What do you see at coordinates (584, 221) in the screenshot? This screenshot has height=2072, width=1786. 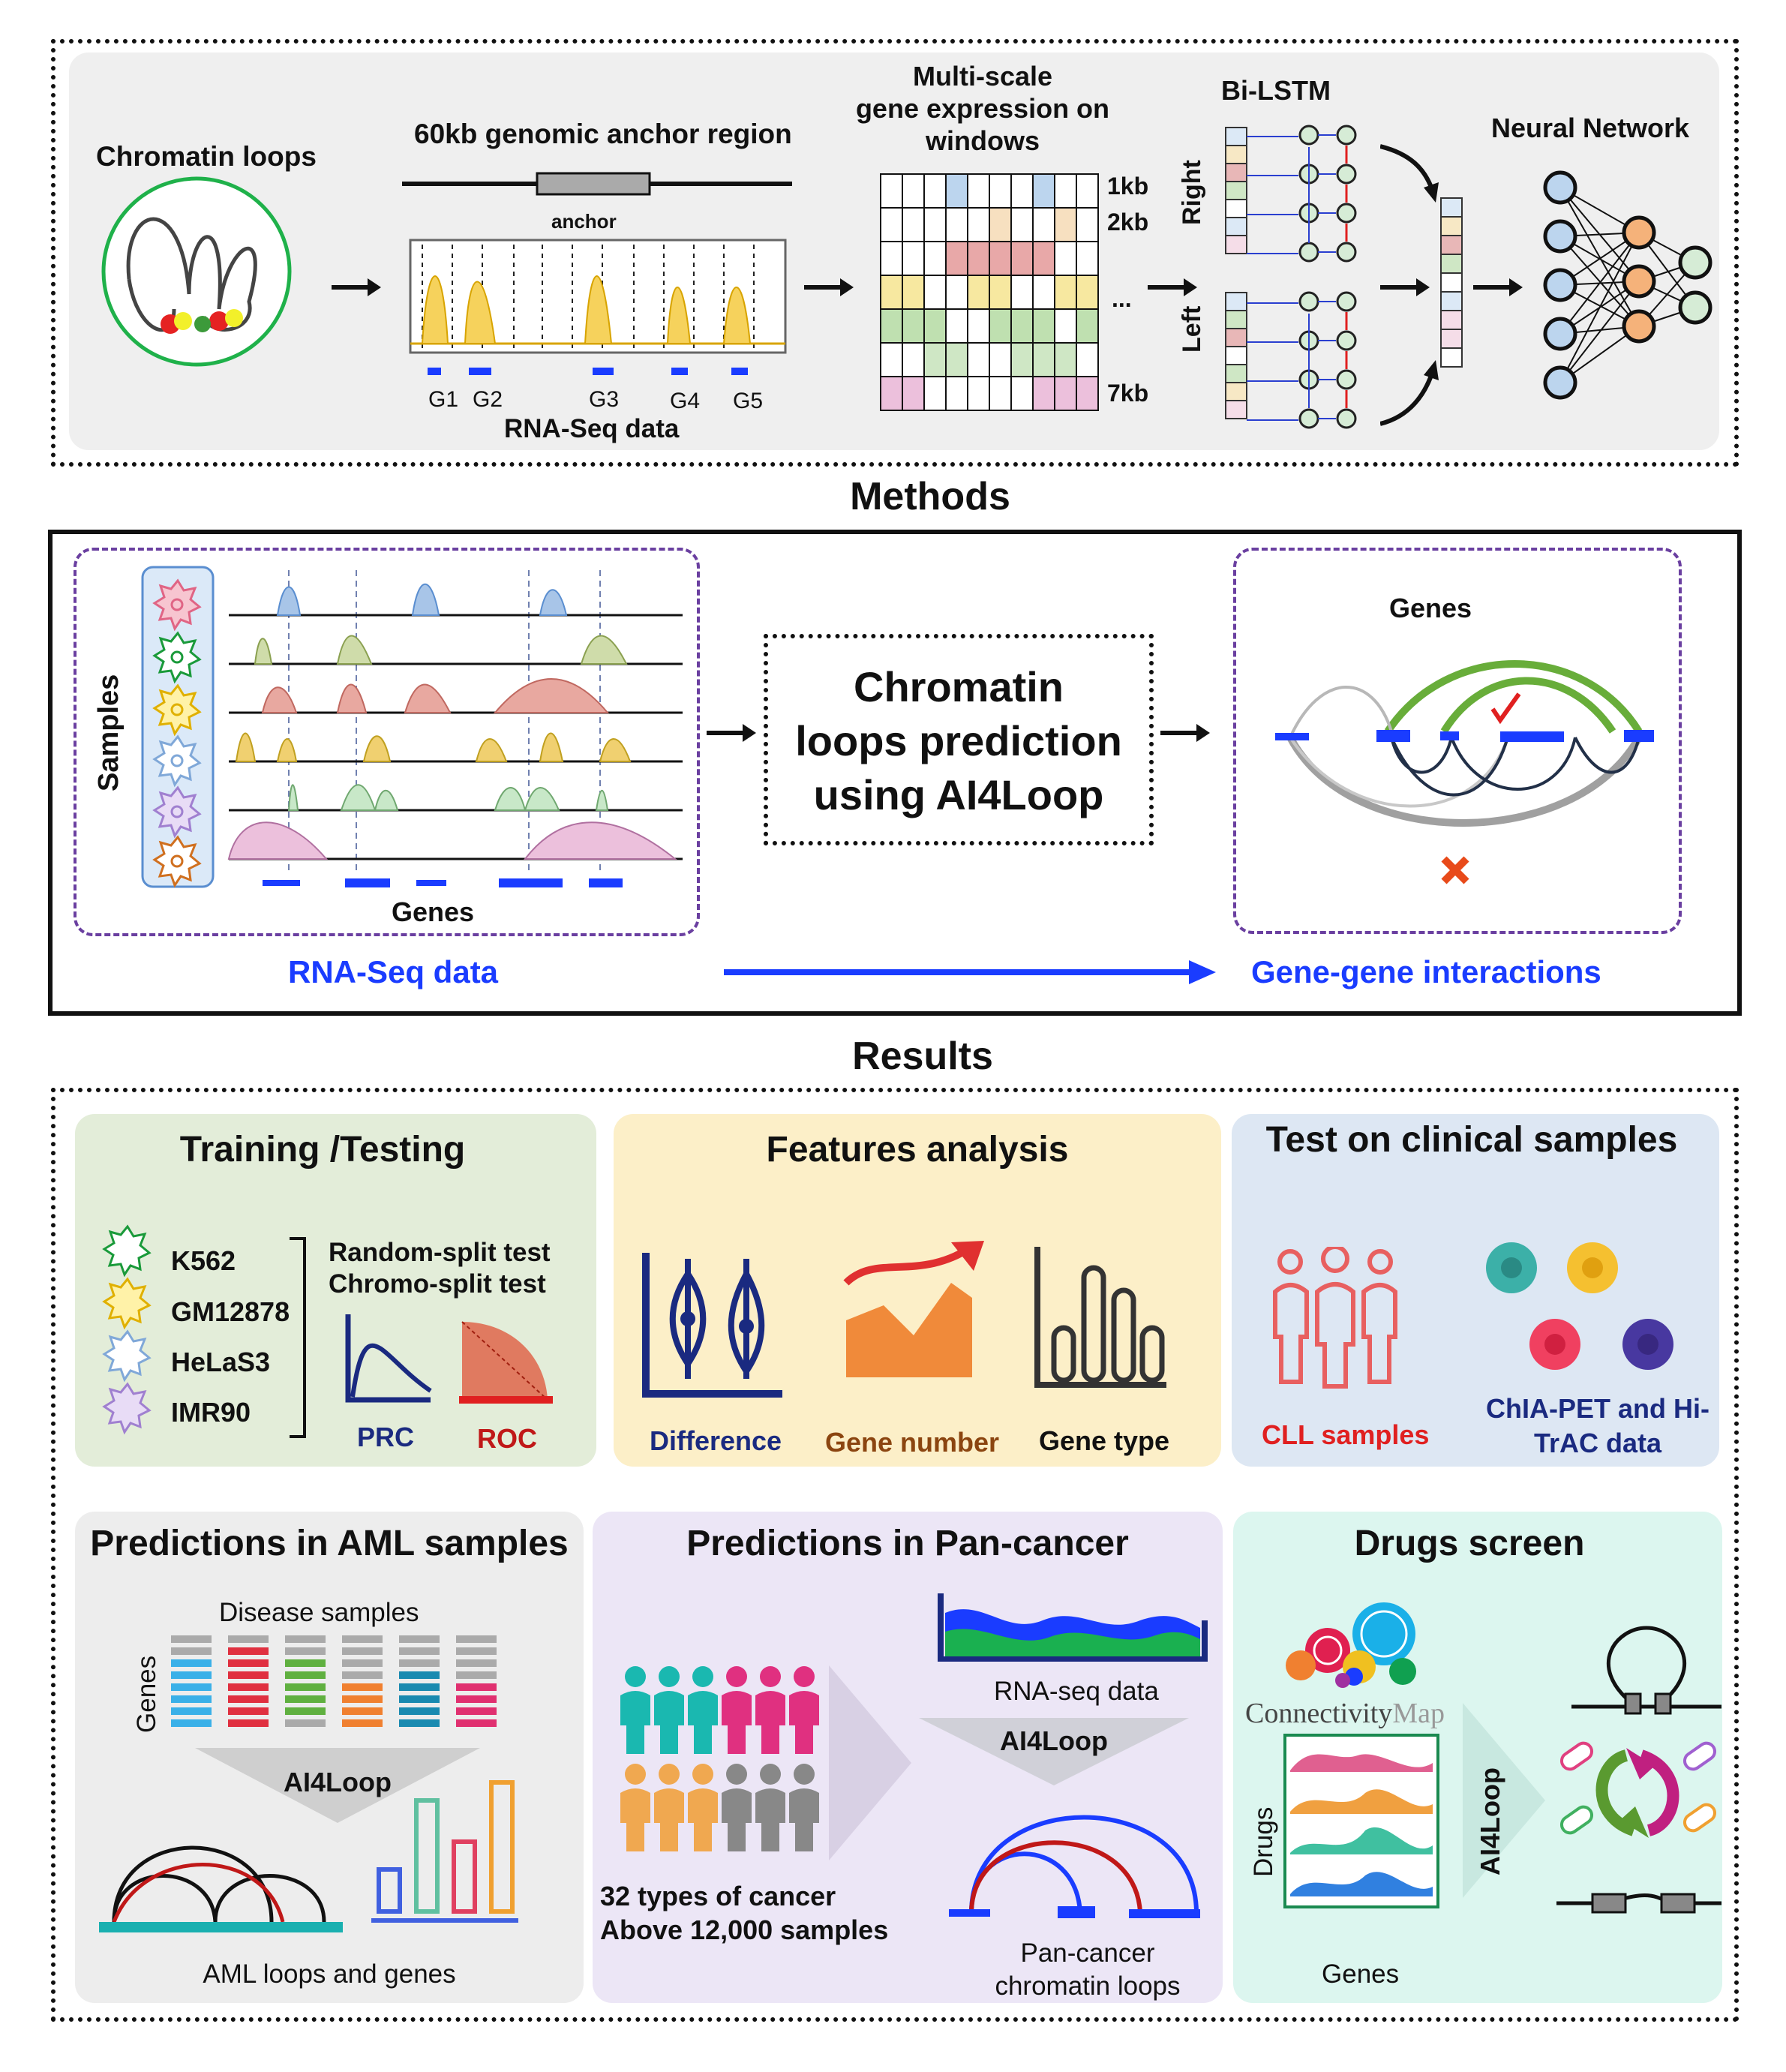 I see `anchor-label: anchor` at bounding box center [584, 221].